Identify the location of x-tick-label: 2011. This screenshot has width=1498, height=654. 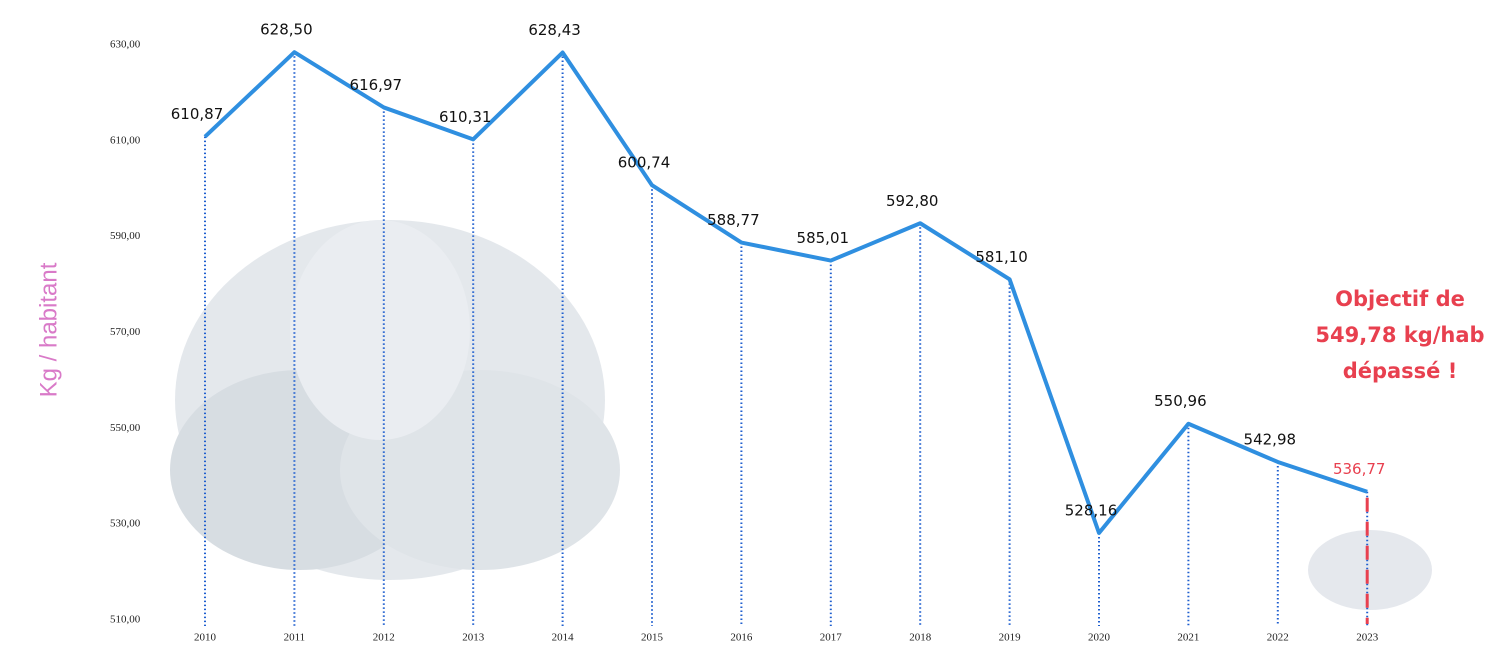
(295, 638).